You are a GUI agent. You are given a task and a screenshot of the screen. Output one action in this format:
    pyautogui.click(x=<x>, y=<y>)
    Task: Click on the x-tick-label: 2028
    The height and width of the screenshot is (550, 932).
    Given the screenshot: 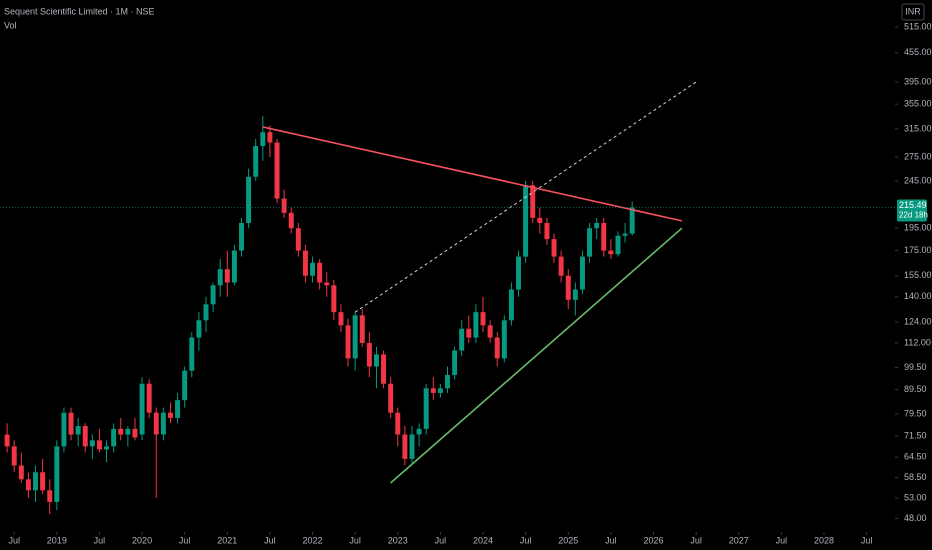 What is the action you would take?
    pyautogui.click(x=824, y=540)
    